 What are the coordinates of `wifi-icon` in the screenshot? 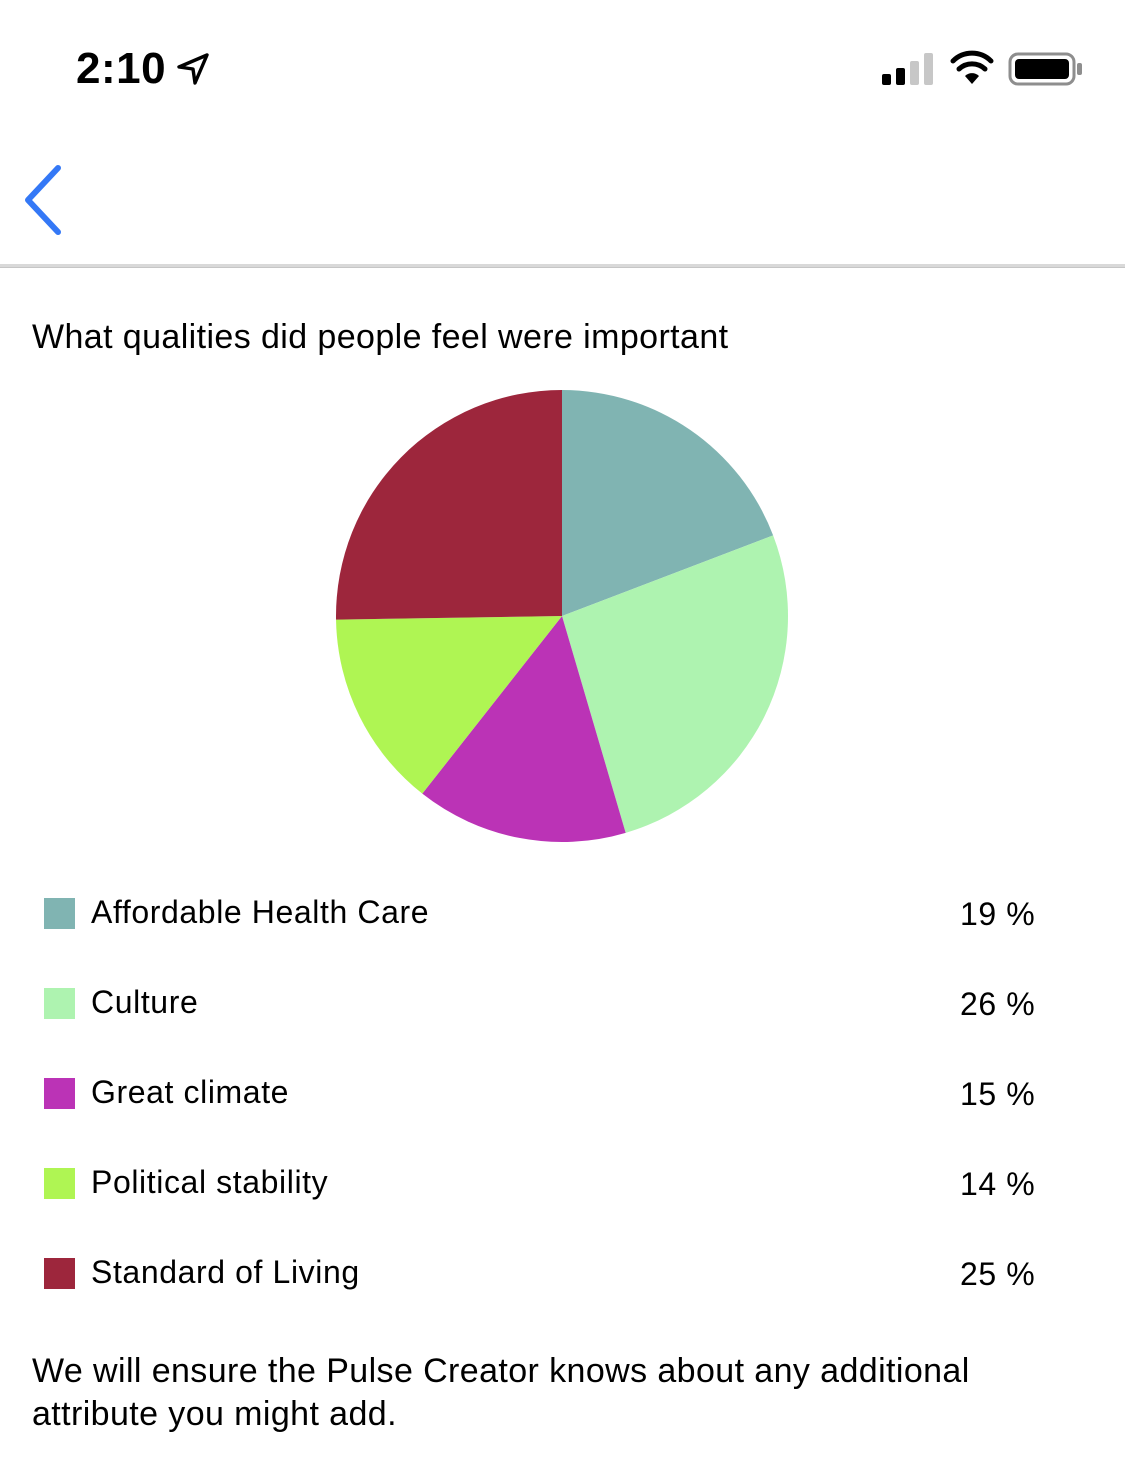 It's located at (972, 67).